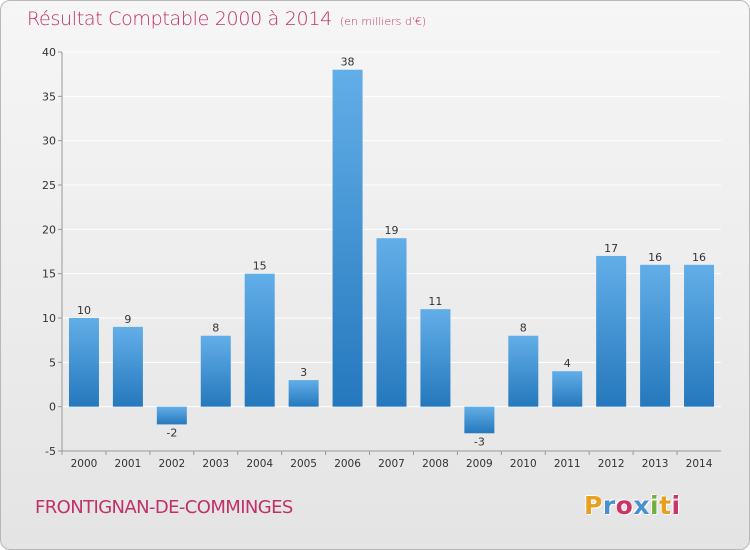  I want to click on data-label-2010: 8, so click(523, 328).